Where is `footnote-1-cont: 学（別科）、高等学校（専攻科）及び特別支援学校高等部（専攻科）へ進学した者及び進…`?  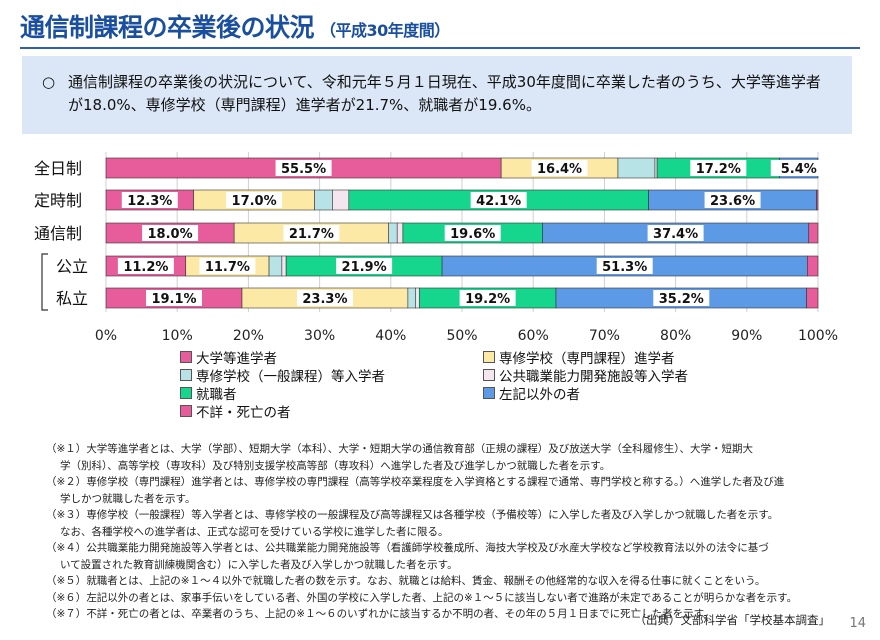 footnote-1-cont: 学（別科）、高等学校（専攻科）及び特別支援学校高等部（専攻科）へ進学した者及び進… is located at coordinates (335, 465).